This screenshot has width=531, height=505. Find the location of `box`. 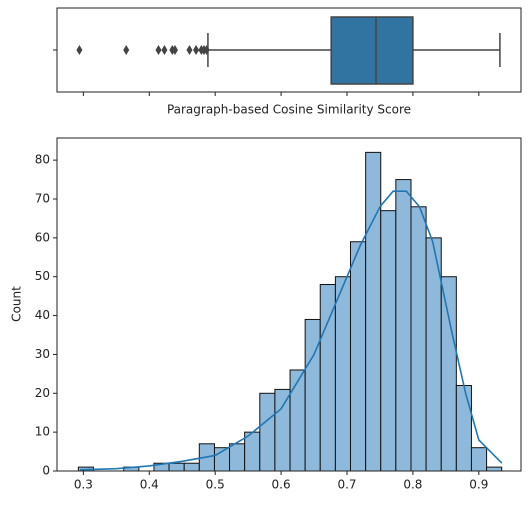

box is located at coordinates (372, 50).